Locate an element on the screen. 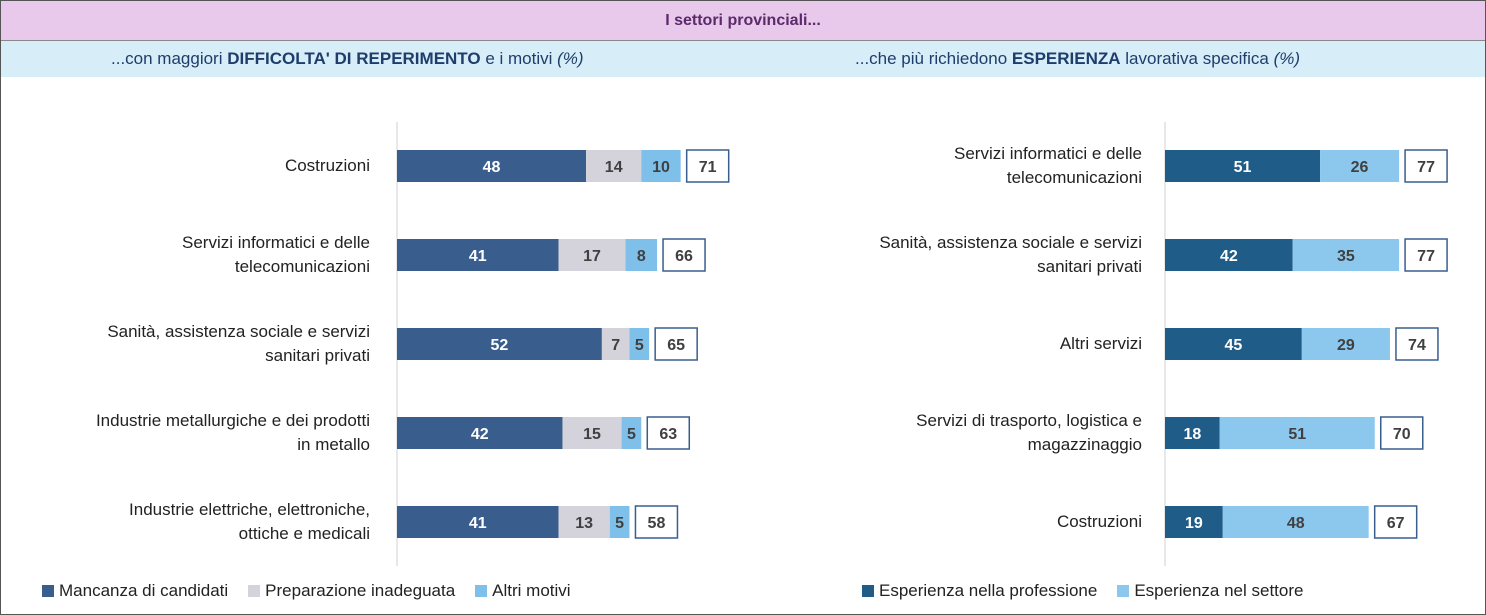  title-part: lavorativa specifica is located at coordinates (1197, 58).